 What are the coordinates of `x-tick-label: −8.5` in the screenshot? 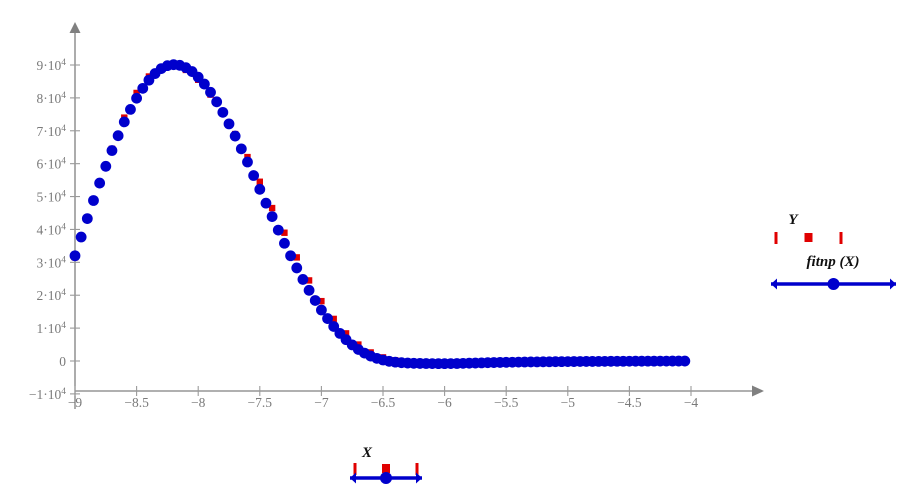 It's located at (136, 402).